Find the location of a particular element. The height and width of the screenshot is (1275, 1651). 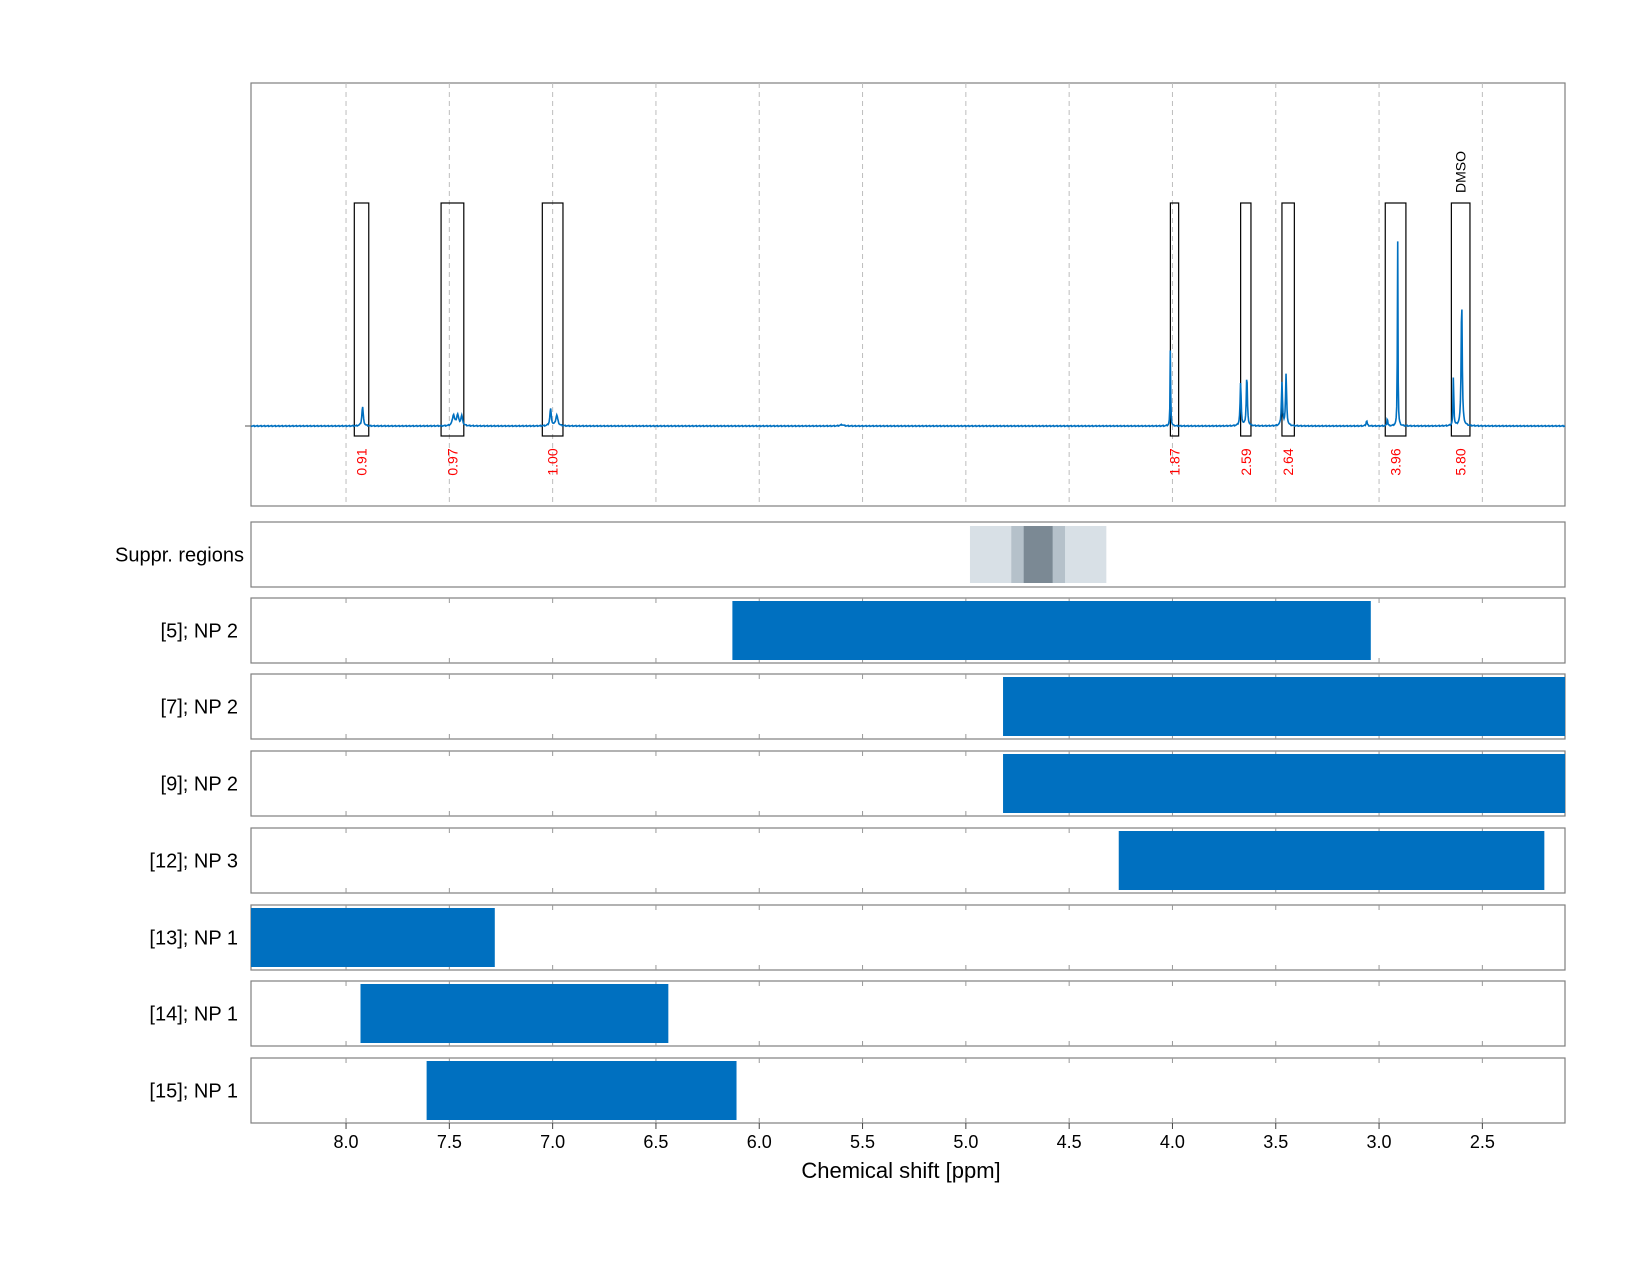

x-axis: 8.0 7.5 7.0 6.5 6.0 5.5 5.0 4.5 4.0 3.5 3.0 2.5 is located at coordinates (914, 1137).